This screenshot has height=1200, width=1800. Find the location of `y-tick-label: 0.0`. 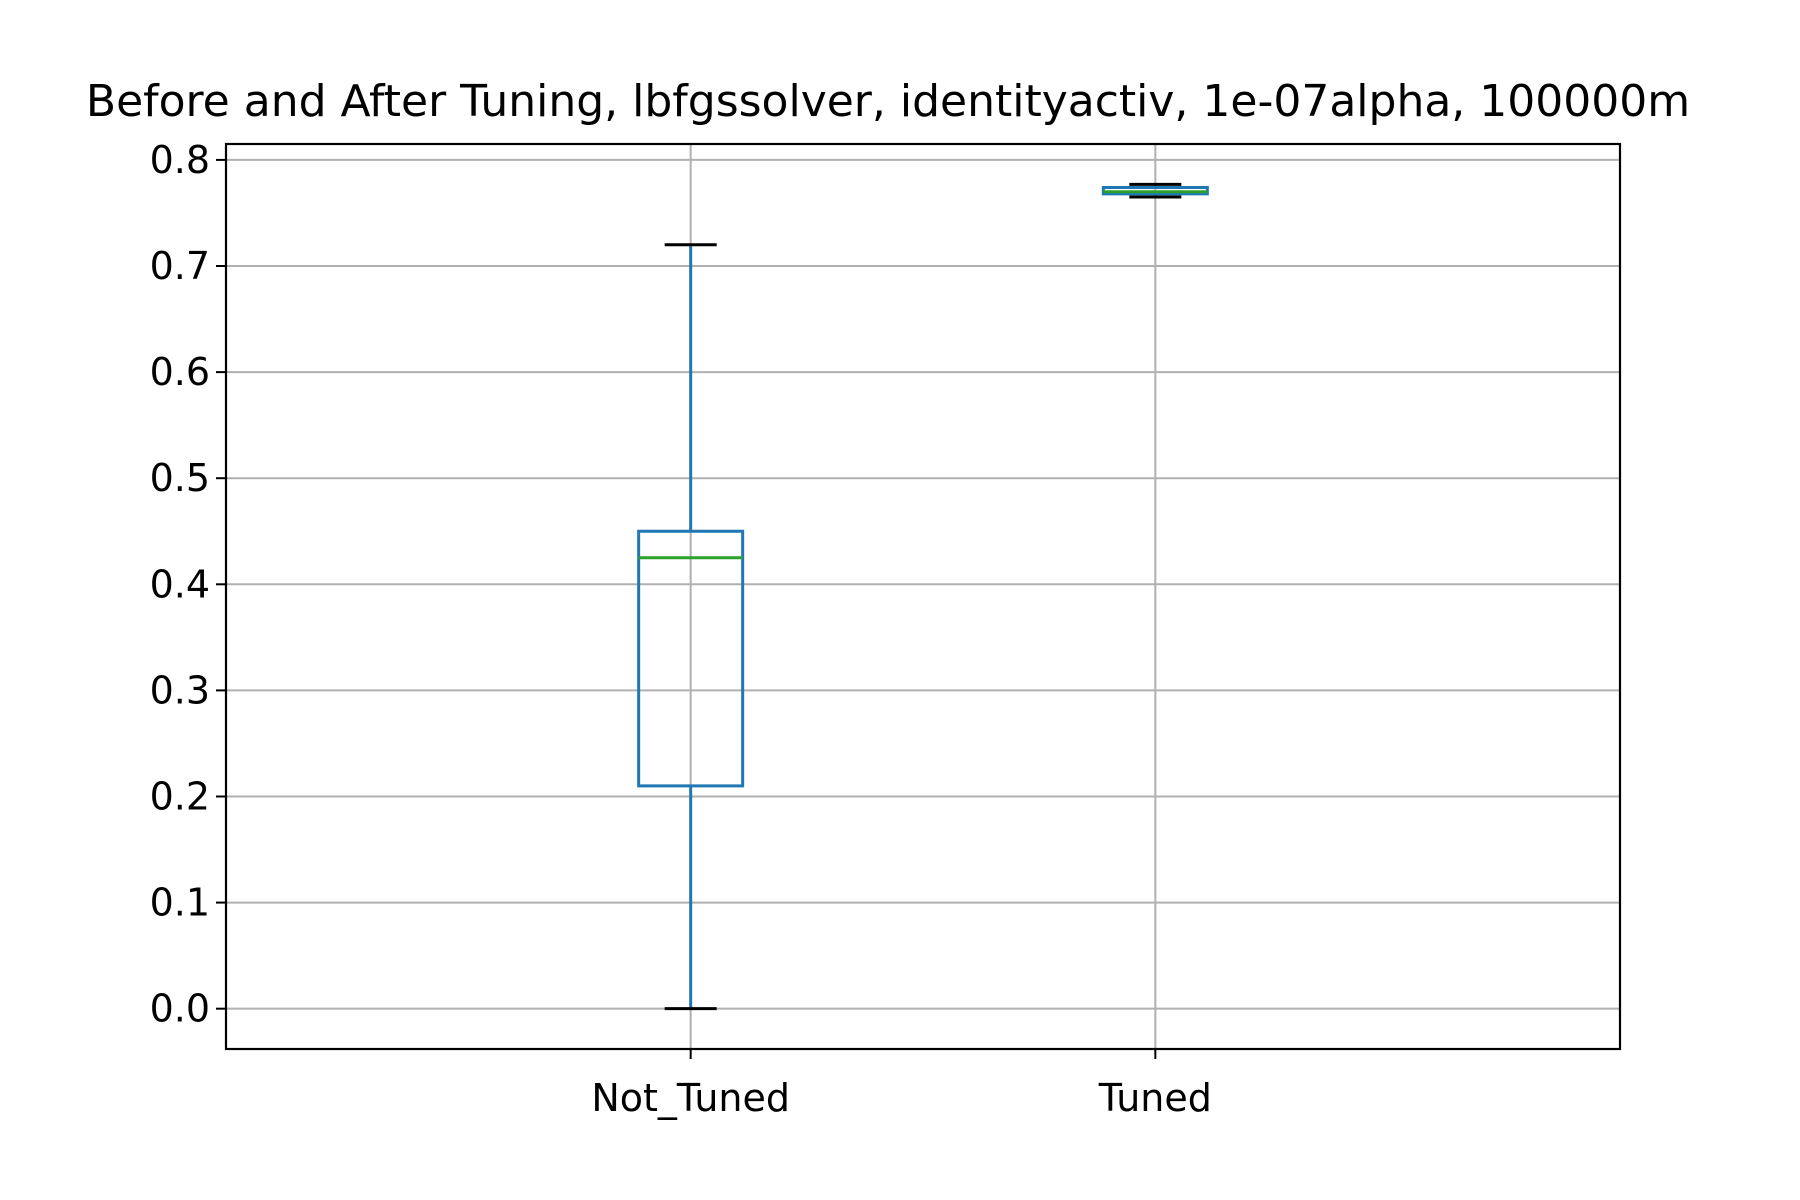

y-tick-label: 0.0 is located at coordinates (180, 1009).